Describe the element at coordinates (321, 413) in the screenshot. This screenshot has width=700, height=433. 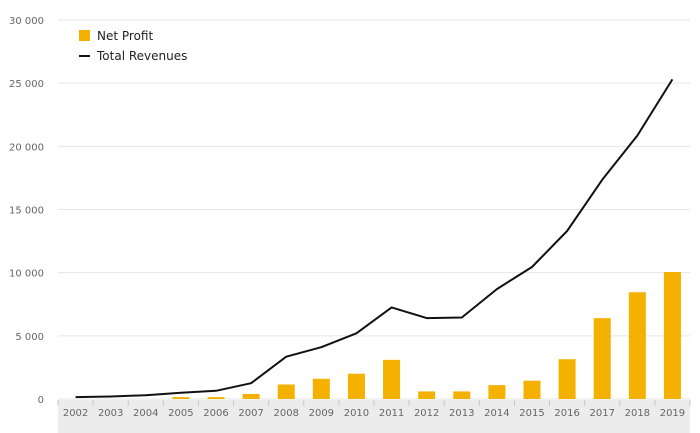
I see `x-tick-label: 2009` at that location.